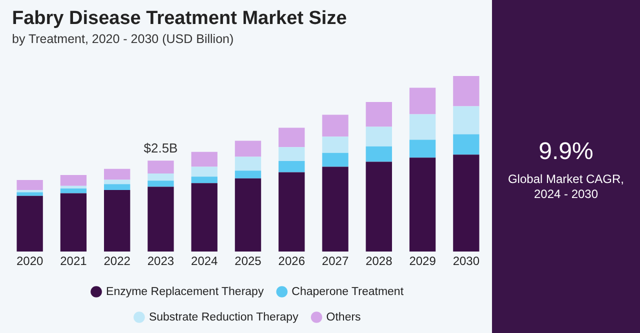 The width and height of the screenshot is (640, 333). What do you see at coordinates (335, 261) in the screenshot?
I see `x-tick-label: 2027` at bounding box center [335, 261].